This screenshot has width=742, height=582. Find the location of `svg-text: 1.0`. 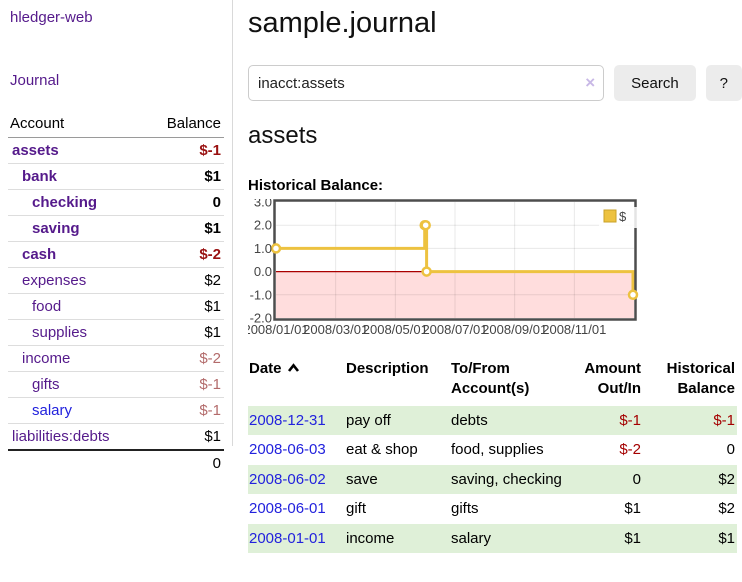

svg-text: 1.0 is located at coordinates (263, 248).